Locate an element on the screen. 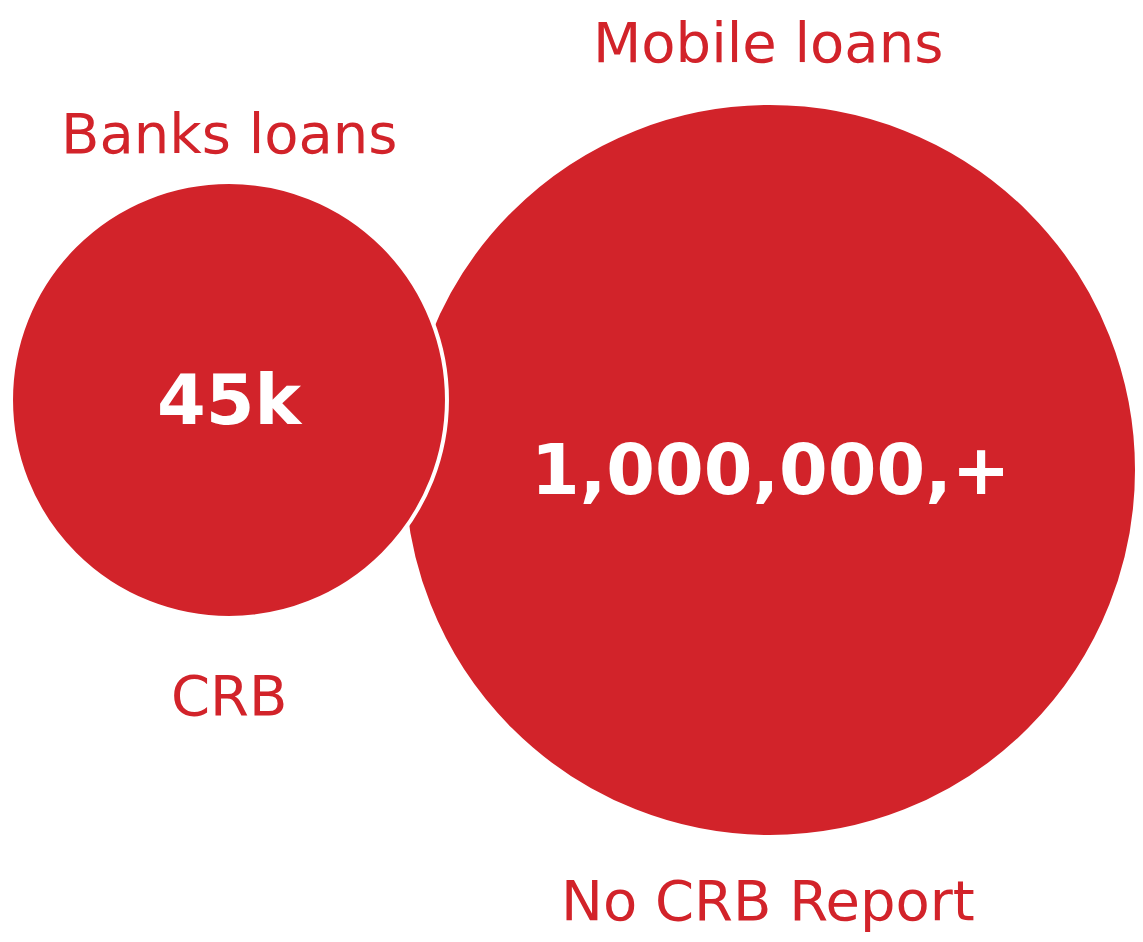 The height and width of the screenshot is (942, 1143). category-label: Mobile loans is located at coordinates (768, 42).